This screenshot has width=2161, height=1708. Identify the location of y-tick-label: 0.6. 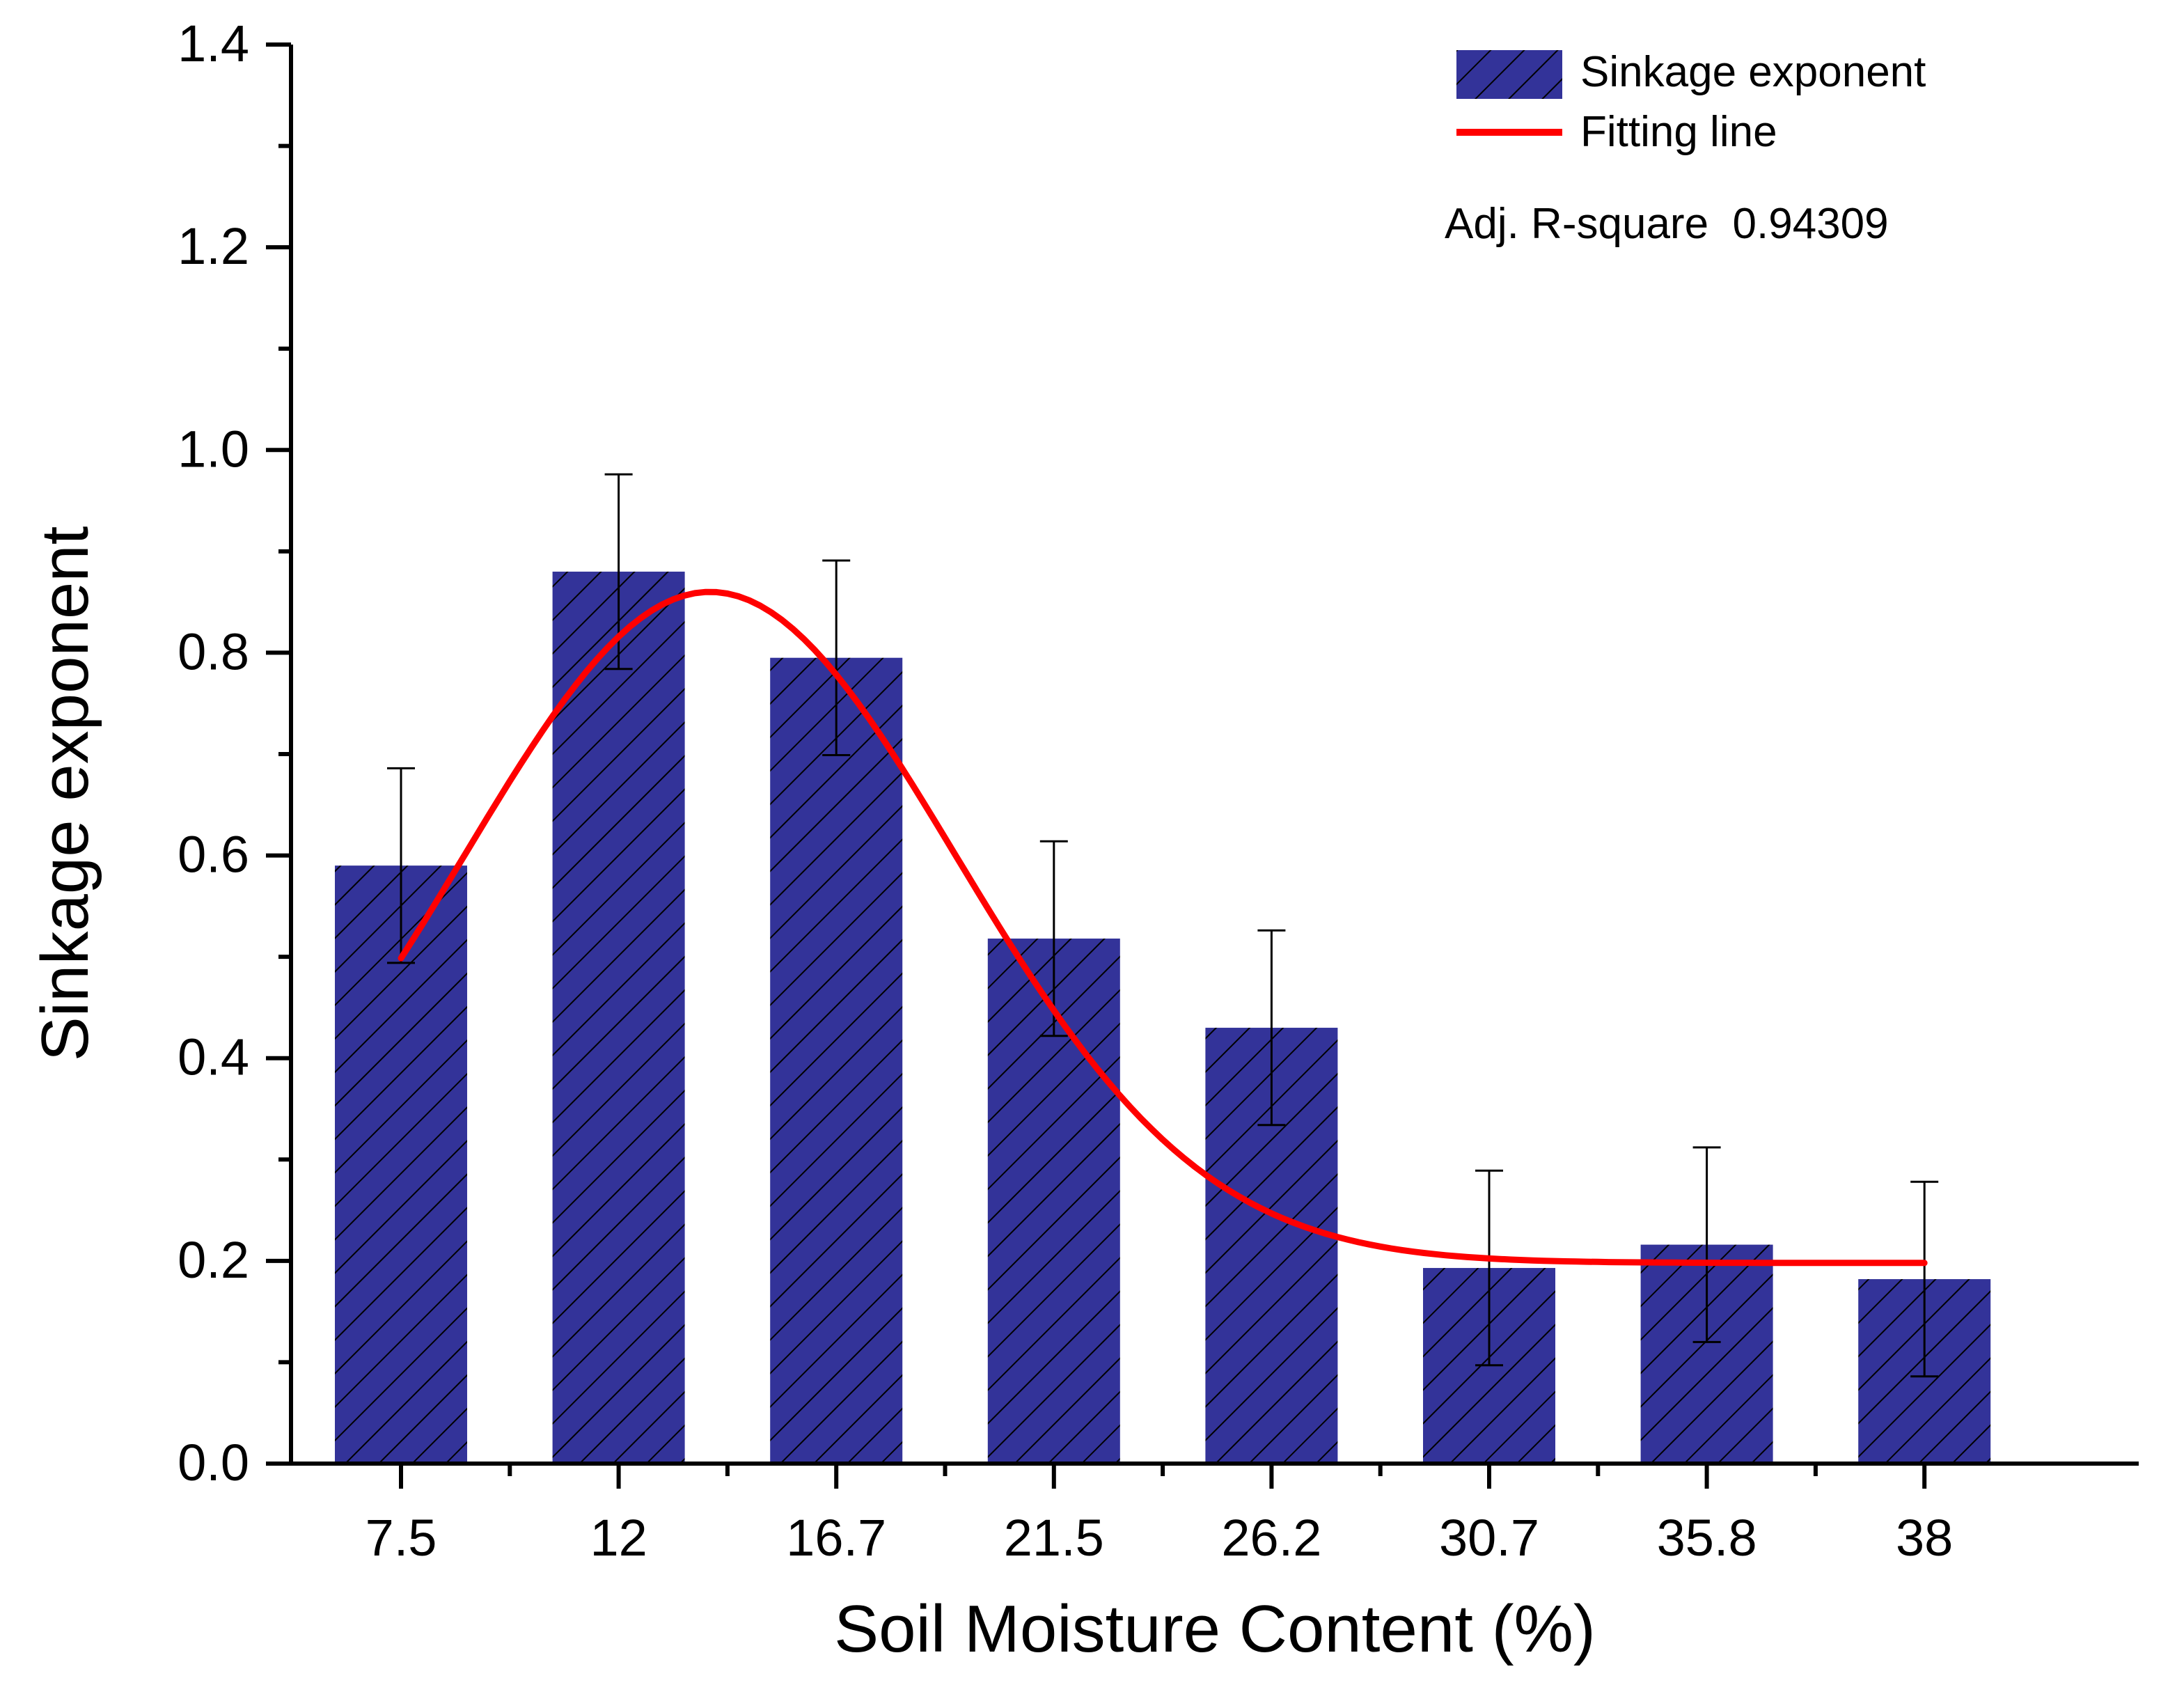
(213, 855).